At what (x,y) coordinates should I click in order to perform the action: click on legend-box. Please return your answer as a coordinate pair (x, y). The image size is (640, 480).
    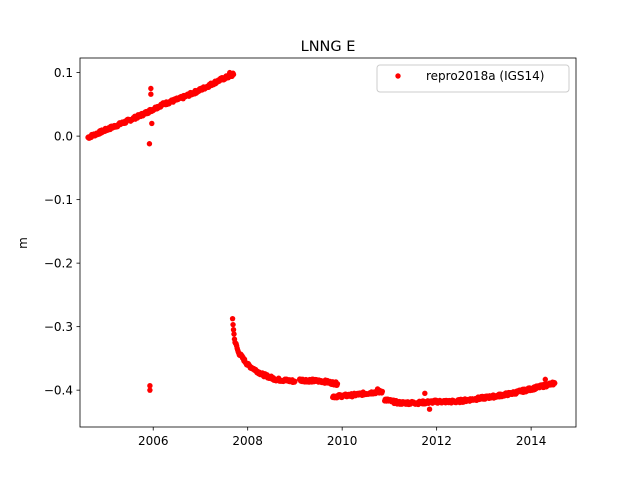
    Looking at the image, I should click on (473, 78).